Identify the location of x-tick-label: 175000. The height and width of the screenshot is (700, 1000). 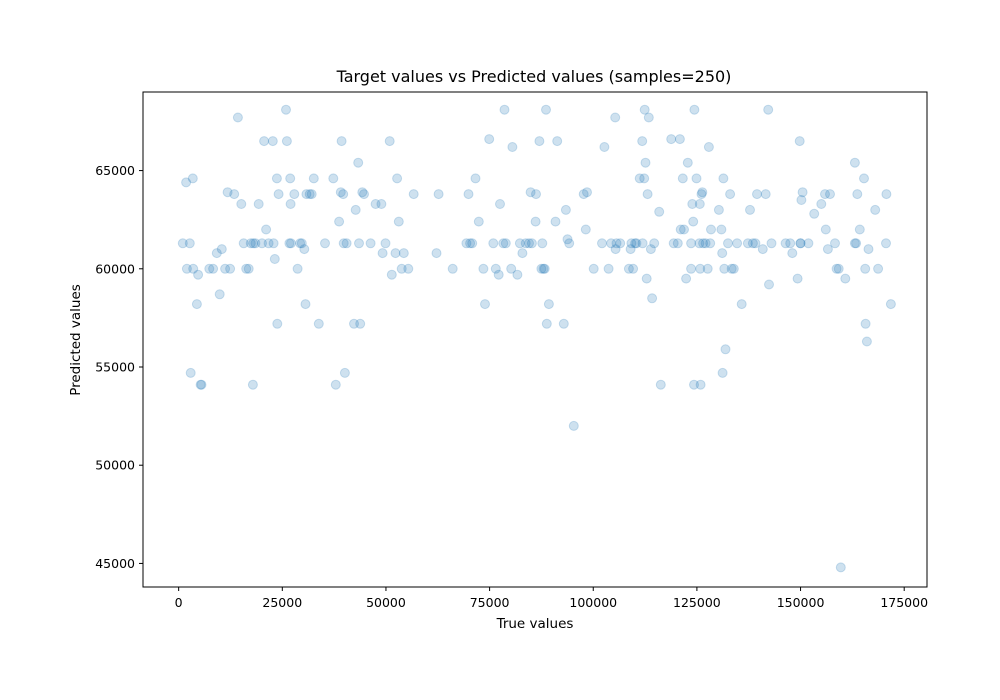
(904, 602).